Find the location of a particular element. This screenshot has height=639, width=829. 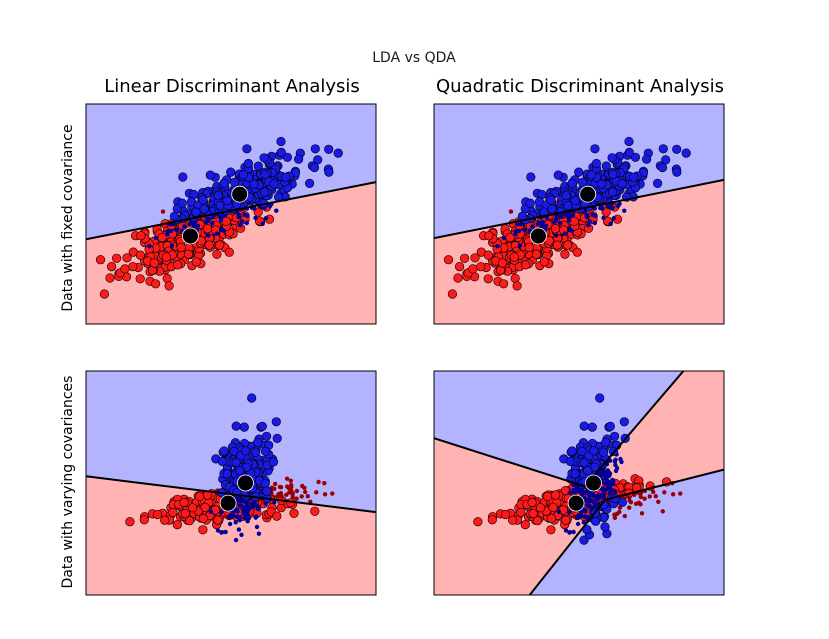

plot-area is located at coordinates (231, 214).